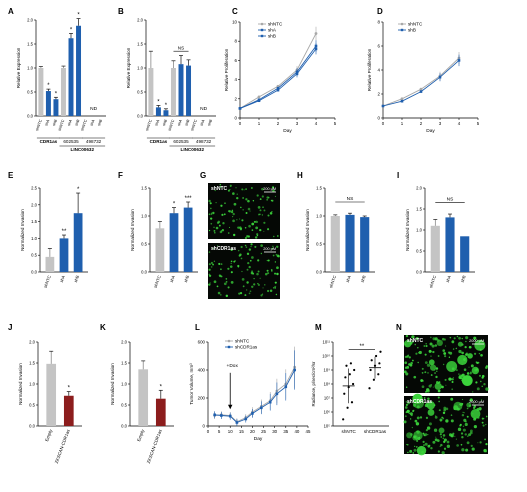 This screenshot has width=527, height=492. Describe the element at coordinates (318, 327) in the screenshot. I see `panel-letter-m: M` at that location.